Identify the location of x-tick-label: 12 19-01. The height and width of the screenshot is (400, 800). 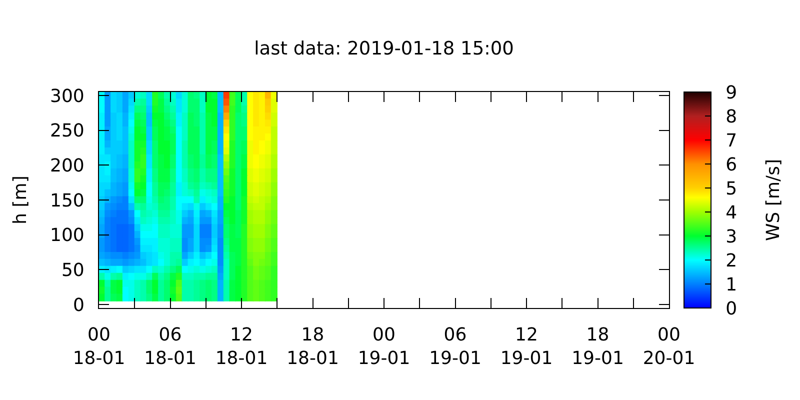
(526, 346).